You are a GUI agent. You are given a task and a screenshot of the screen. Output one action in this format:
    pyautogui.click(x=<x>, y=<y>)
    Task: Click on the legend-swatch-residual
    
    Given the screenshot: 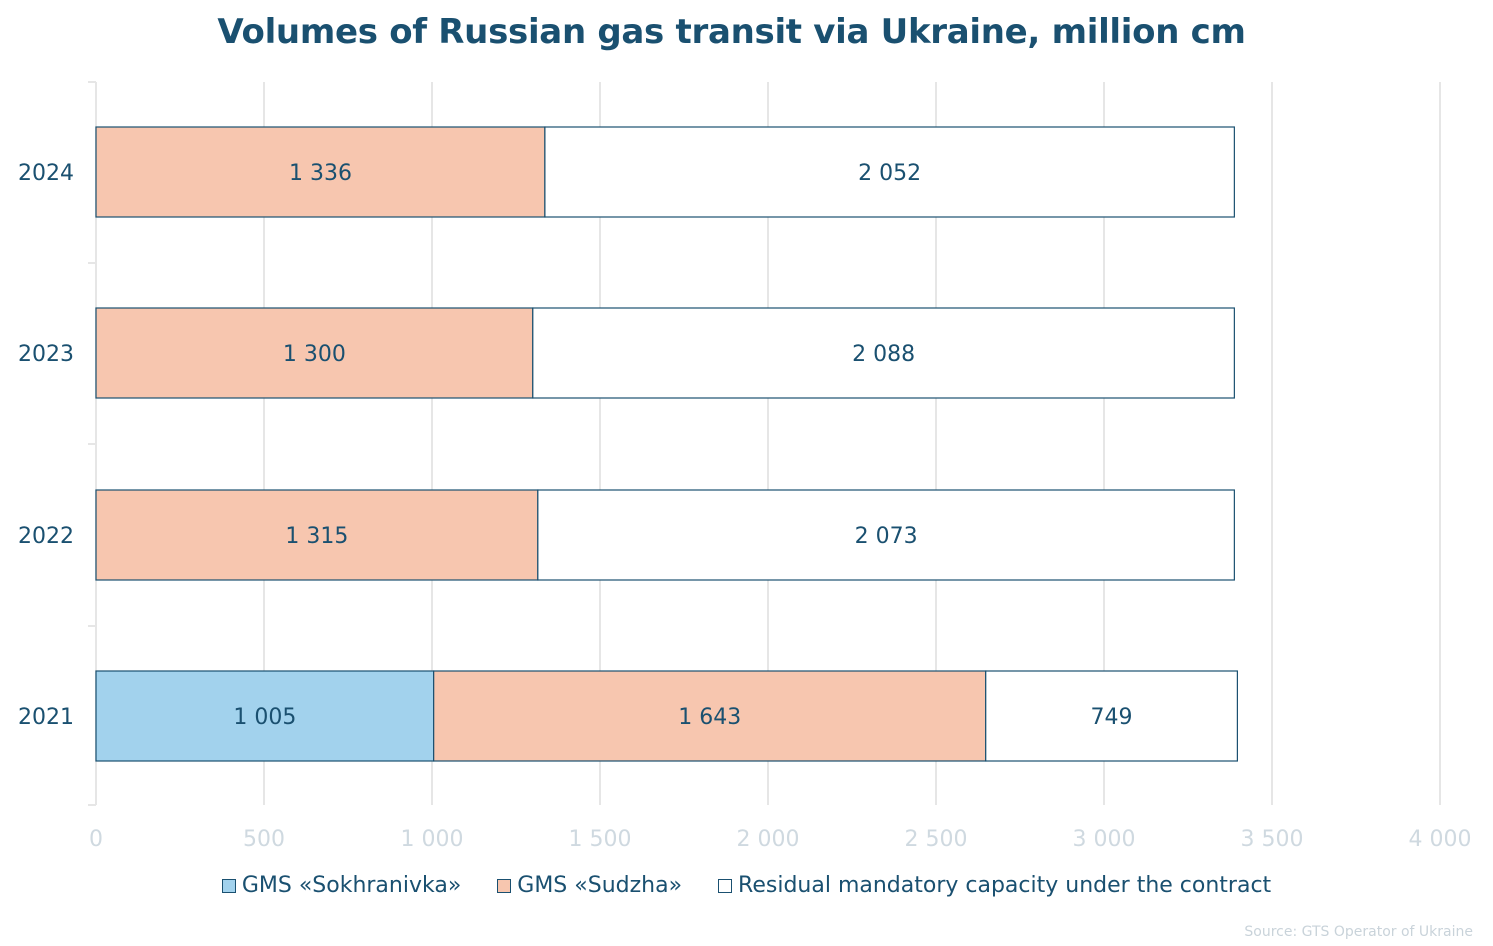 What is the action you would take?
    pyautogui.click(x=725, y=885)
    